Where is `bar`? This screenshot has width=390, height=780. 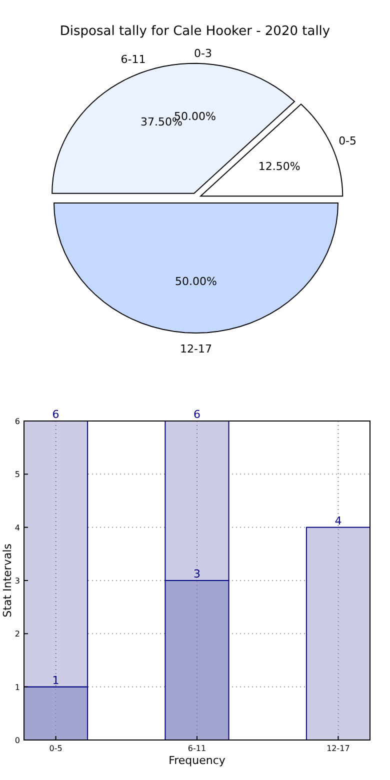 bar is located at coordinates (338, 633).